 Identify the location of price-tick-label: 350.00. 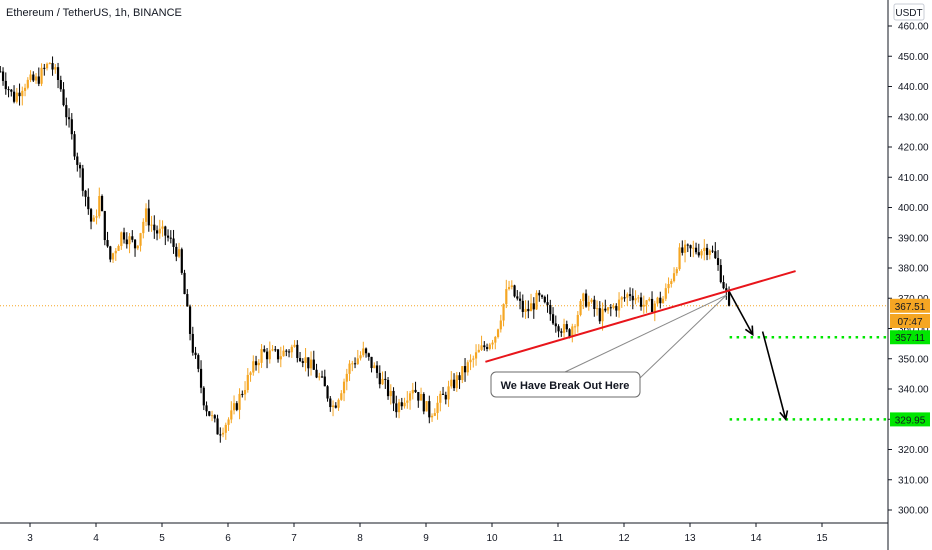
(913, 359).